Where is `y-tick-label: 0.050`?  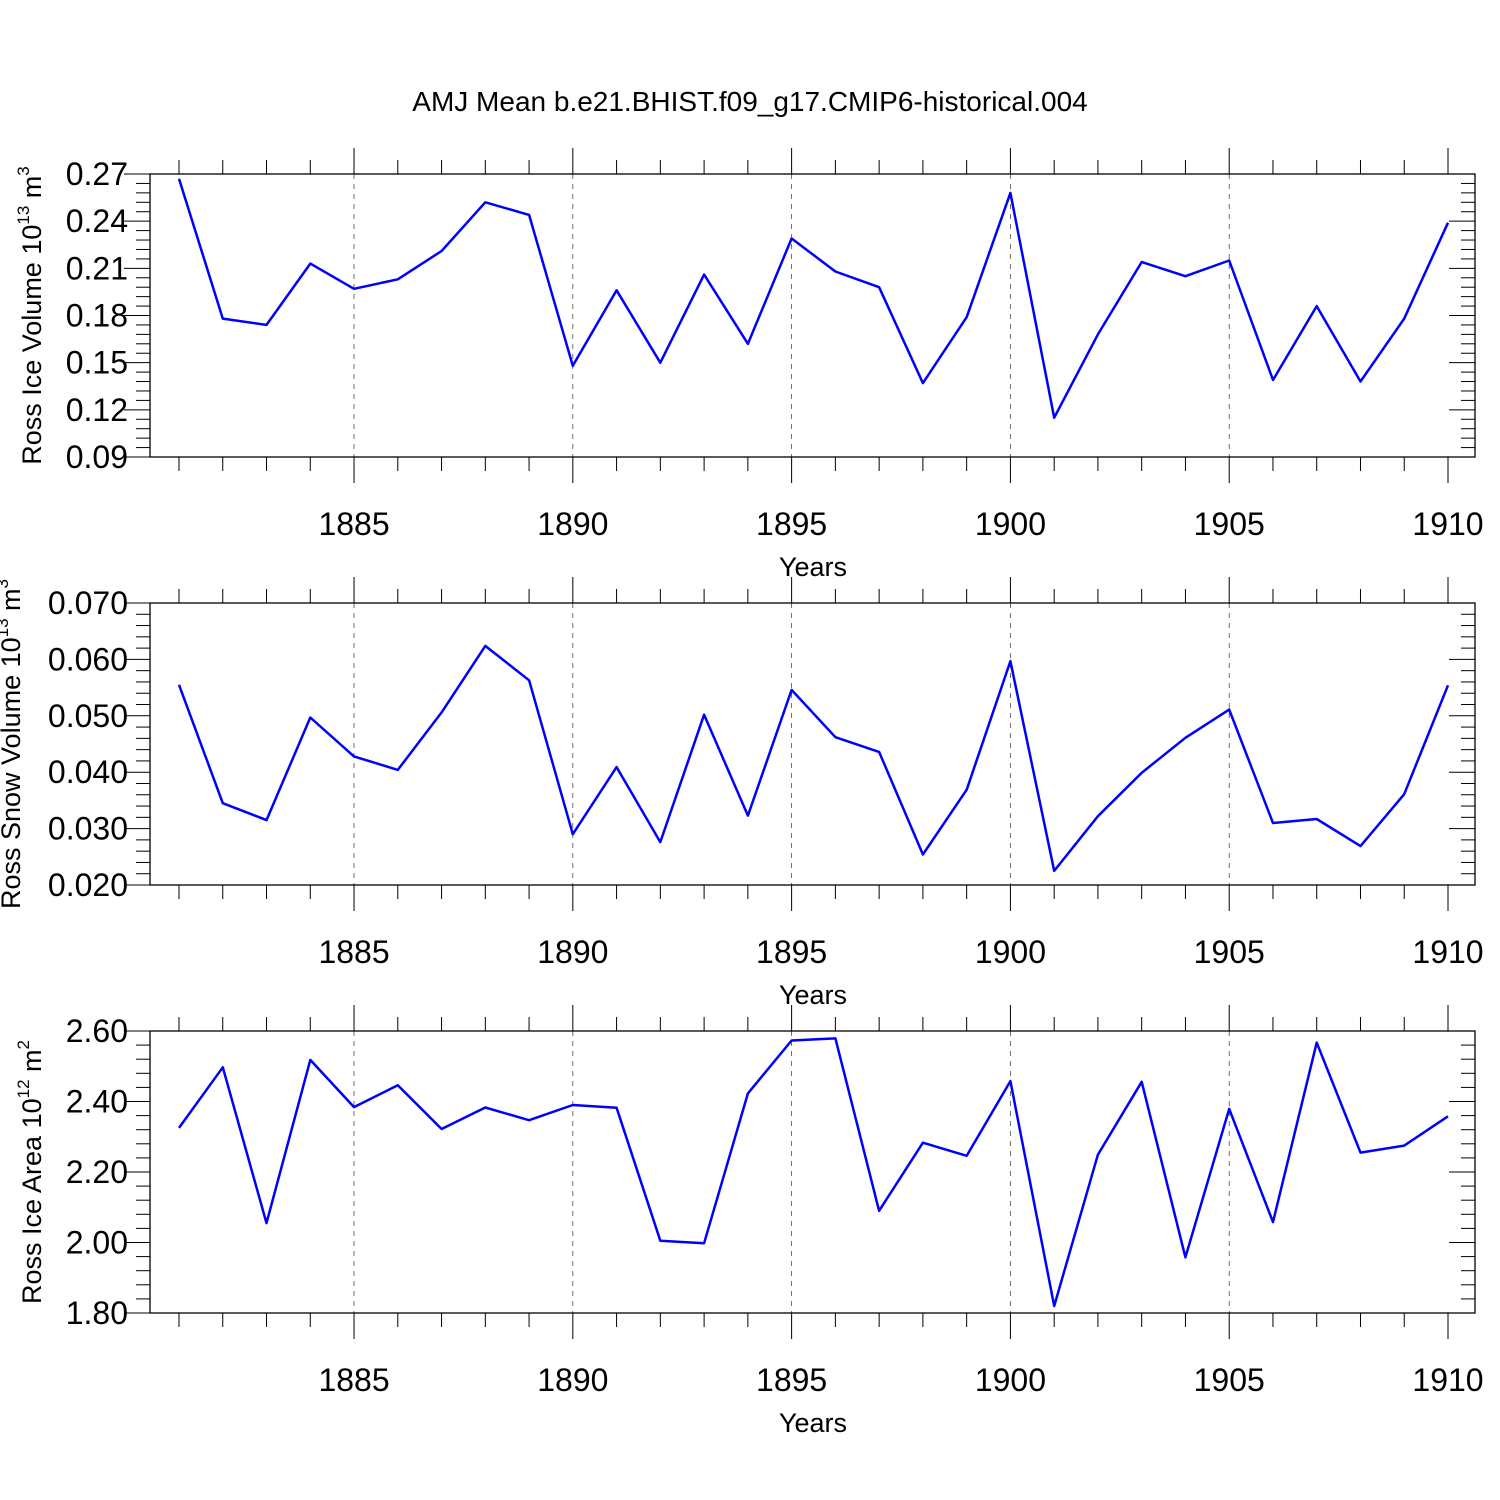
y-tick-label: 0.050 is located at coordinates (88, 716).